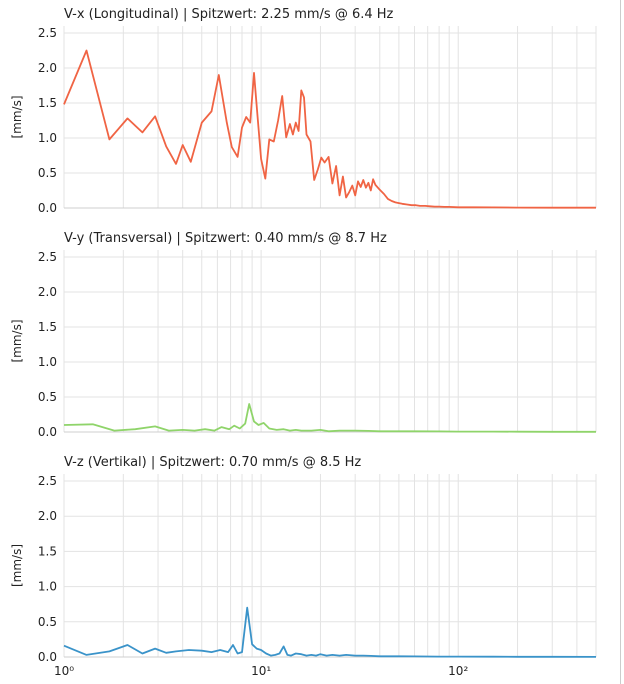 The height and width of the screenshot is (684, 624). I want to click on x-tick-label: 10⁰, so click(64, 671).